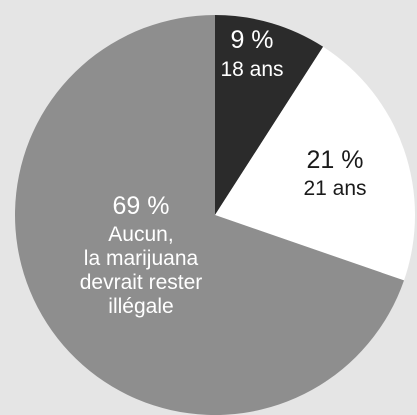 The width and height of the screenshot is (417, 415). What do you see at coordinates (251, 40) in the screenshot?
I see `slice-percent-label: 9 %` at bounding box center [251, 40].